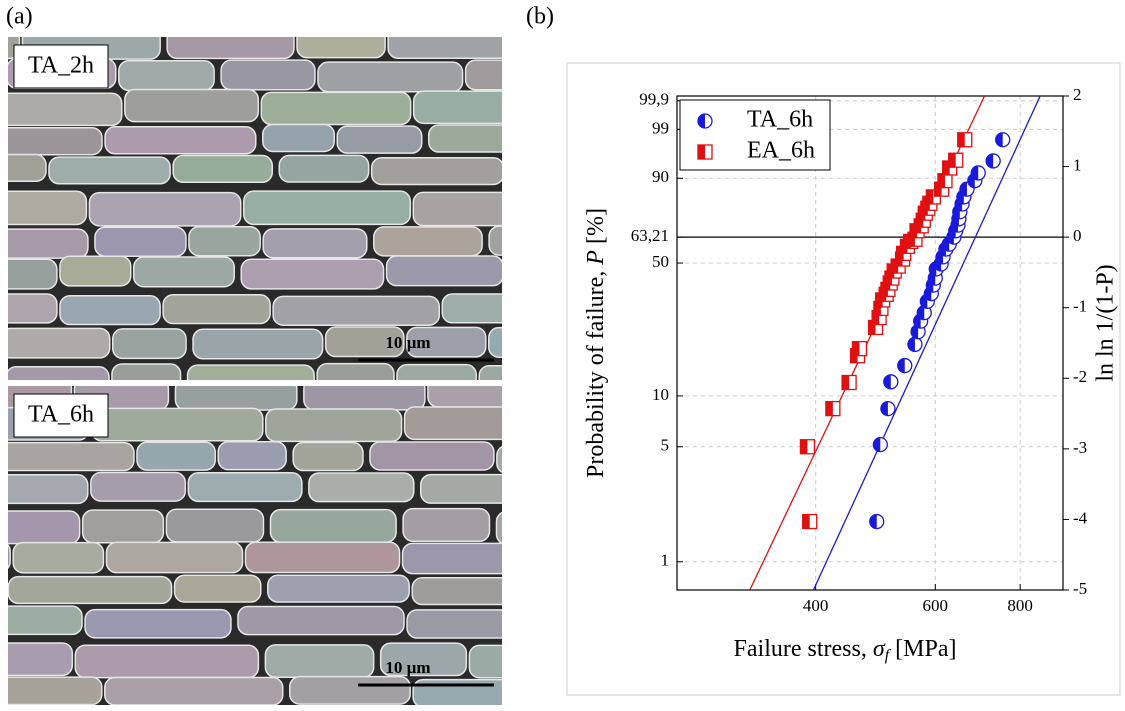 The image size is (1125, 711). I want to click on micrograph-tag: TA_2h, so click(61, 66).